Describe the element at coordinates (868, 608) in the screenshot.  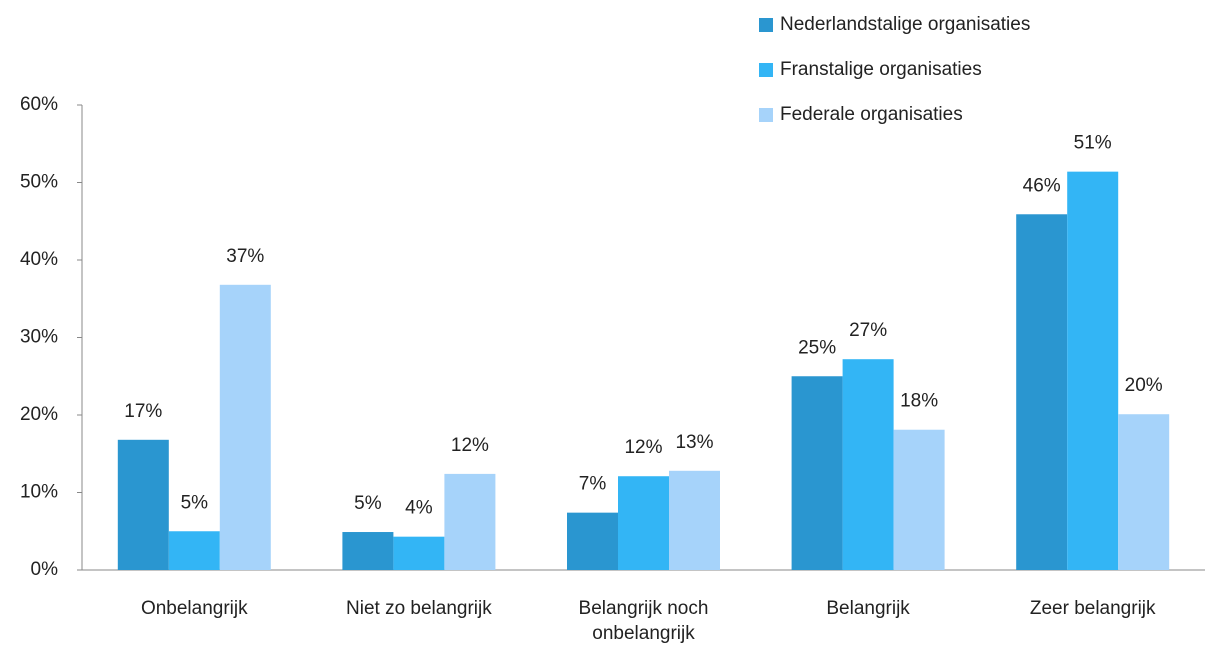
I see `x-tick-label: Belangrijk` at that location.